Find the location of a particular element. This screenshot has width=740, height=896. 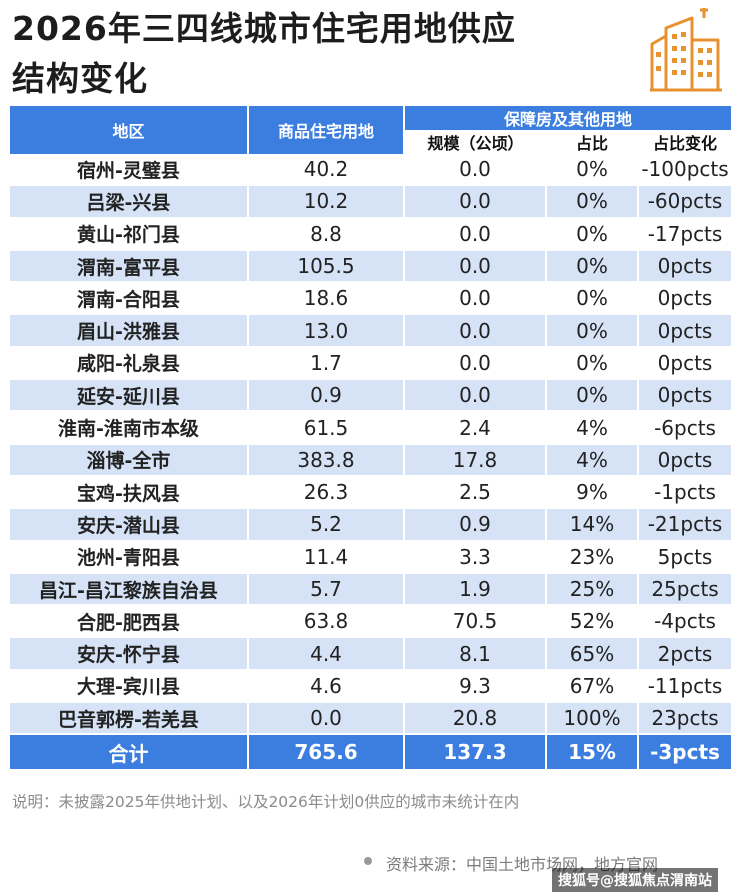

cell-share-change: -6pcts is located at coordinates (686, 428).